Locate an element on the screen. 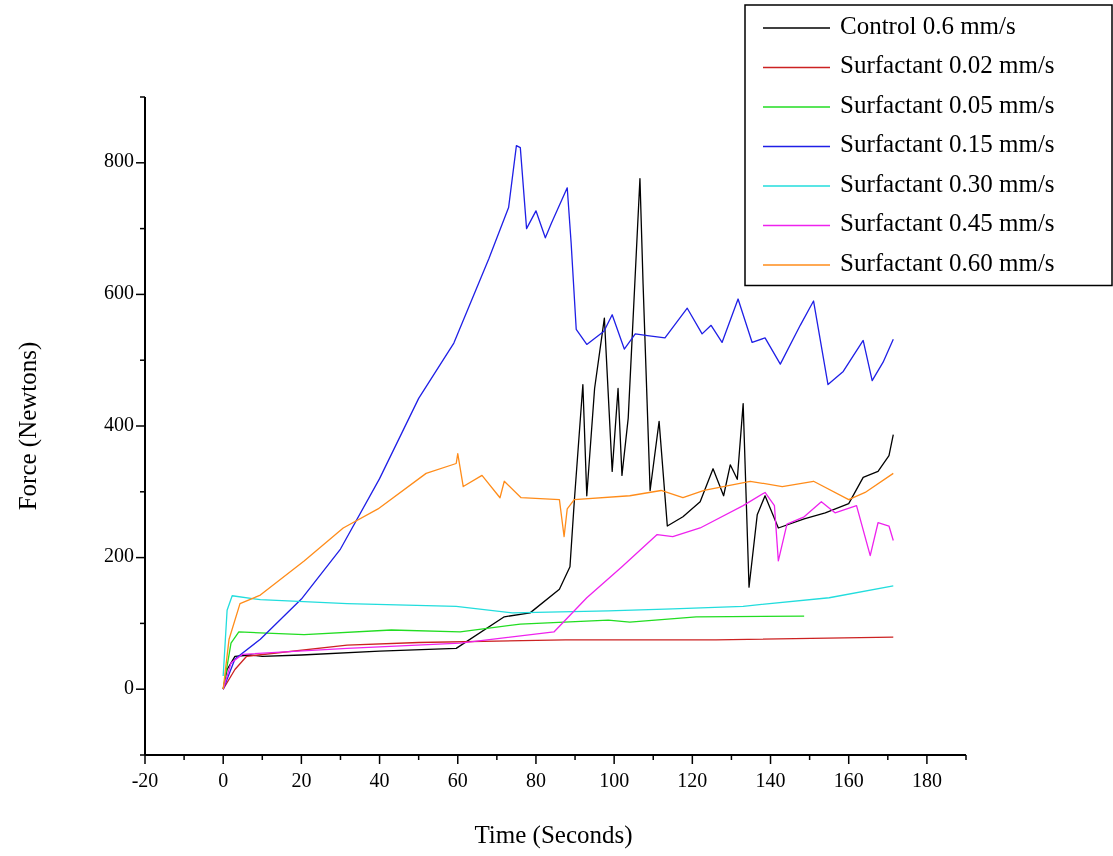 This screenshot has height=856, width=1113. legend-label: Surfactant 0.30 mm/s is located at coordinates (947, 183).